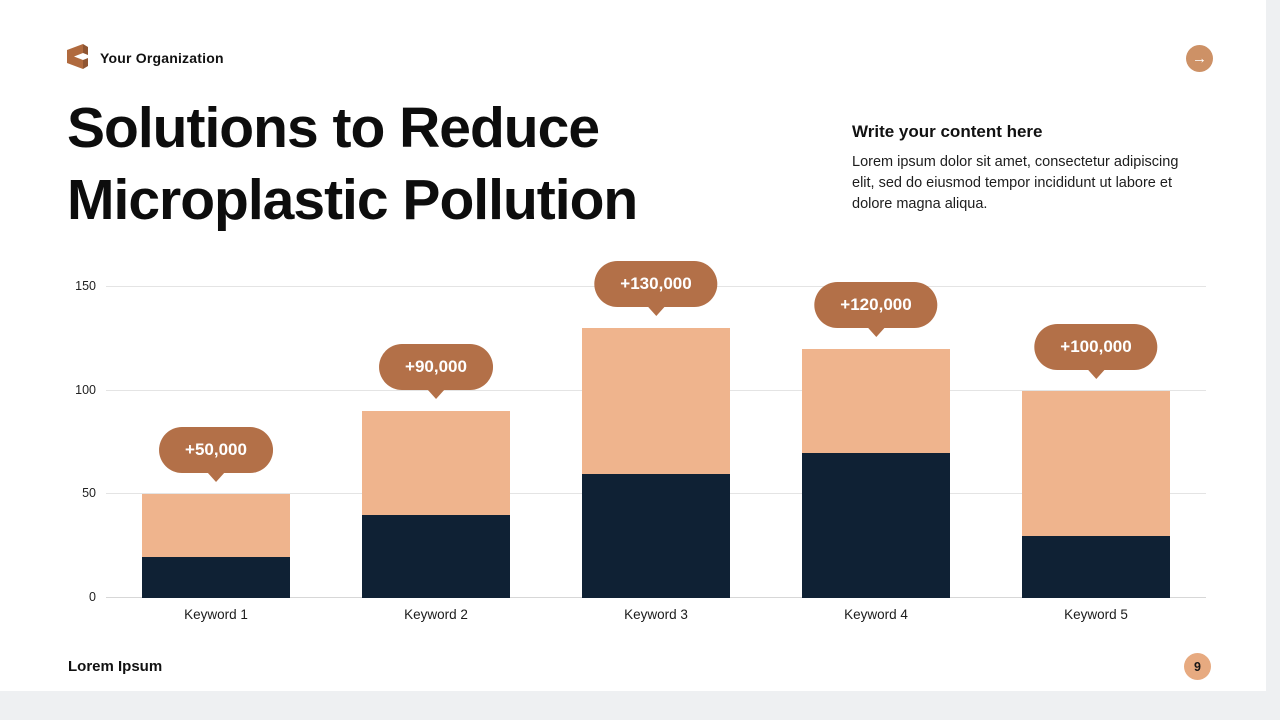  I want to click on background-edge-bottom, so click(640, 705).